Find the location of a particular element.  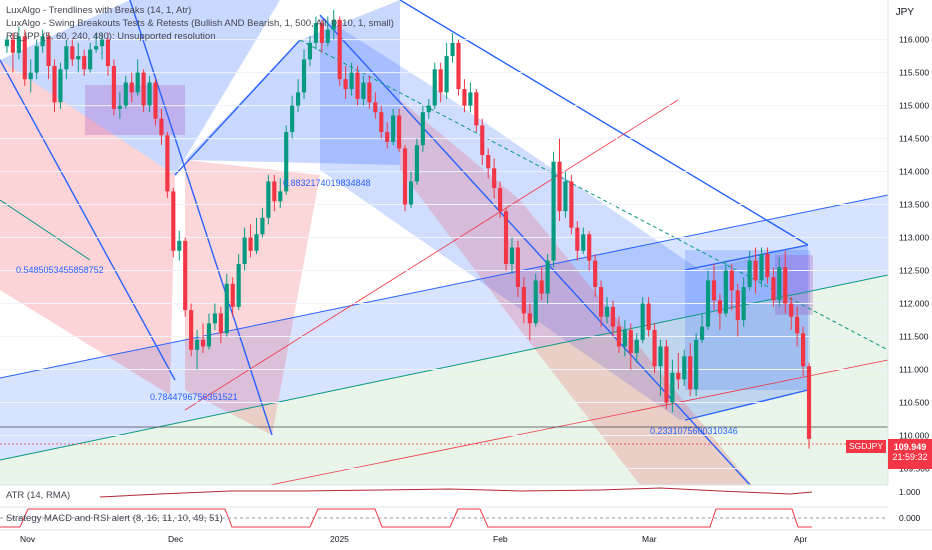

retest-box-left is located at coordinates (135, 110).